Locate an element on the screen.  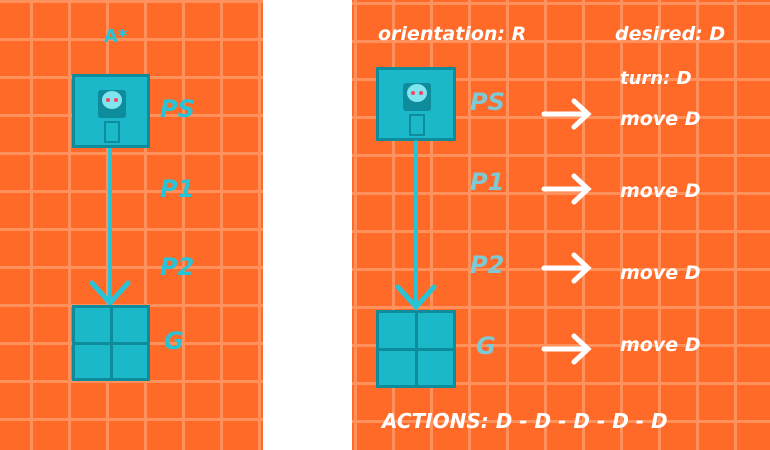
right-arrow-icon is located at coordinates (566, 231).